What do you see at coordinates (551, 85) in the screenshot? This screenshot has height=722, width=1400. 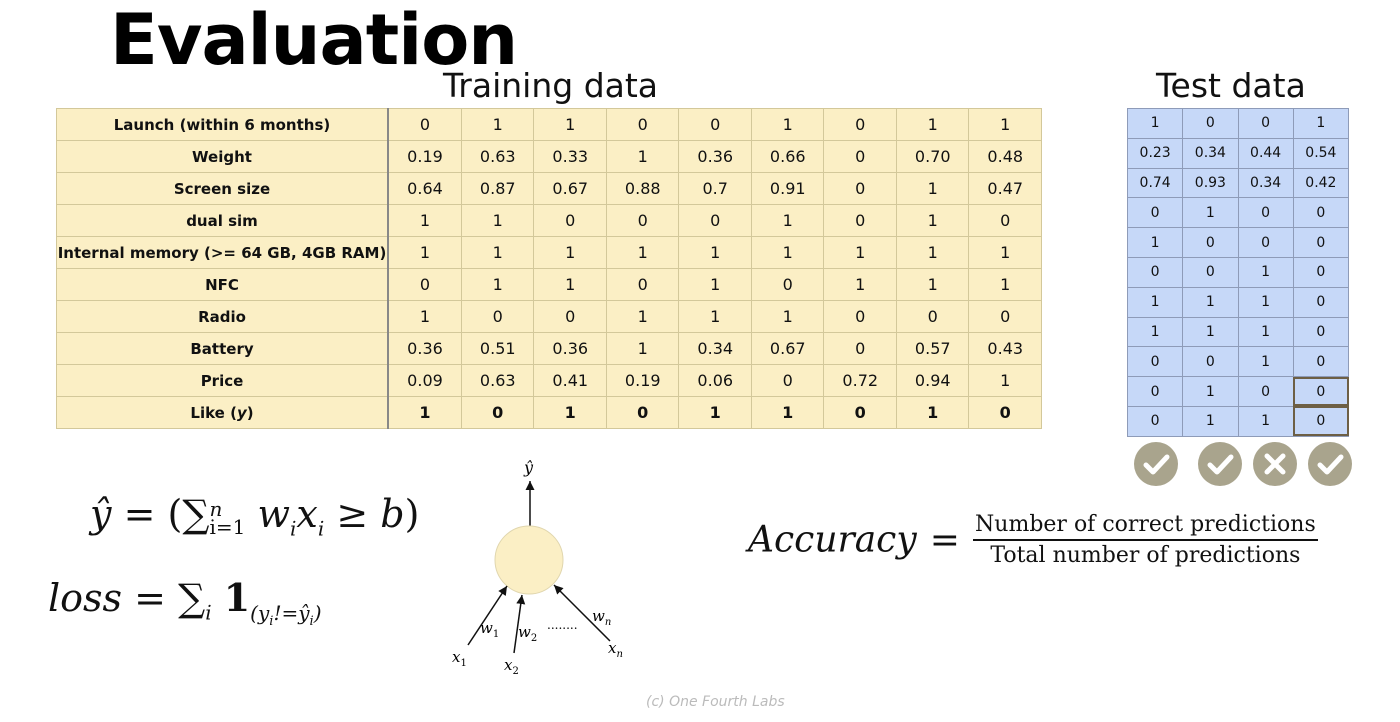 I see `training-data-heading: Training data` at bounding box center [551, 85].